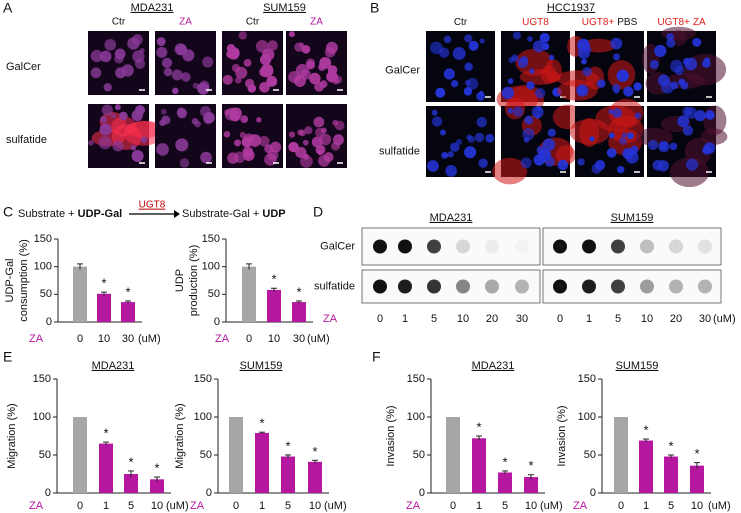 Image resolution: width=741 pixels, height=513 pixels. Describe the element at coordinates (261, 366) in the screenshot. I see `chart-title: SUM159` at that location.